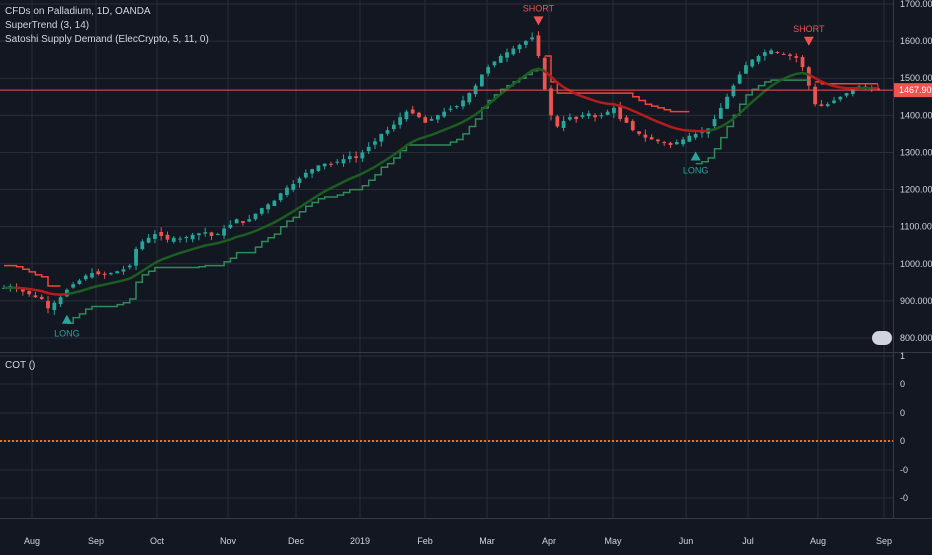 The width and height of the screenshot is (932, 555). I want to click on y-tick-label: 1000.000, so click(916, 264).